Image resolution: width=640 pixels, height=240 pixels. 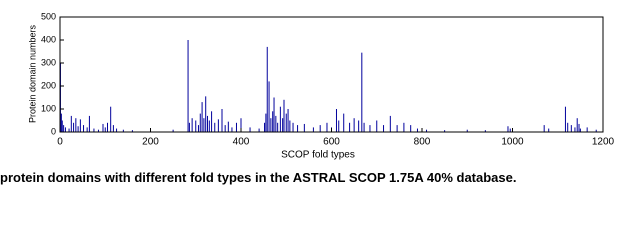 I want to click on x-tick-label: 200, so click(x=150, y=142).